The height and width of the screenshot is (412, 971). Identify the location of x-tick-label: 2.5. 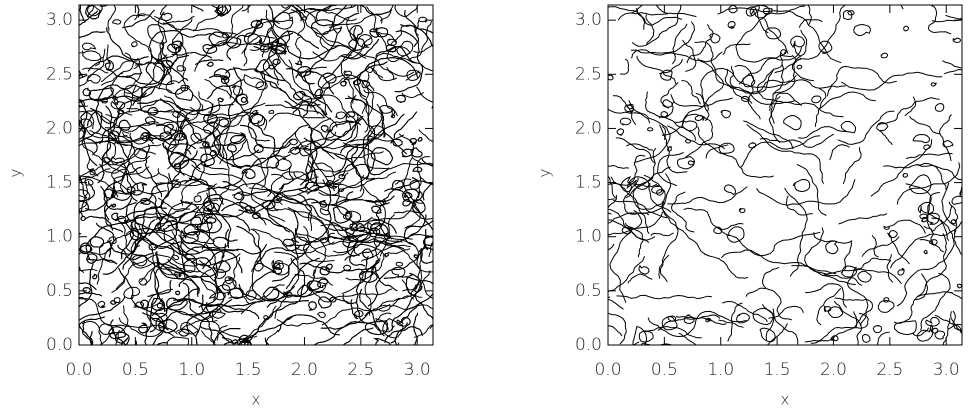
(889, 370).